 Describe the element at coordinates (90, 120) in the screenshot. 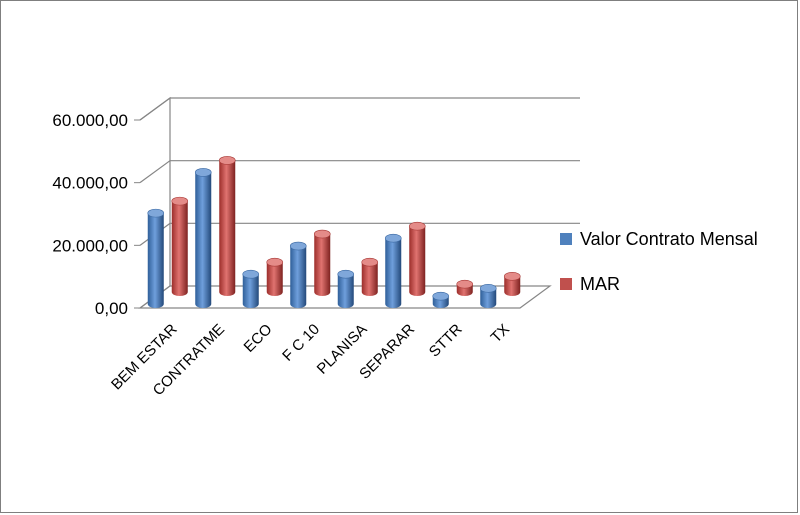

I see `y-tick-label: 60.000,00` at that location.